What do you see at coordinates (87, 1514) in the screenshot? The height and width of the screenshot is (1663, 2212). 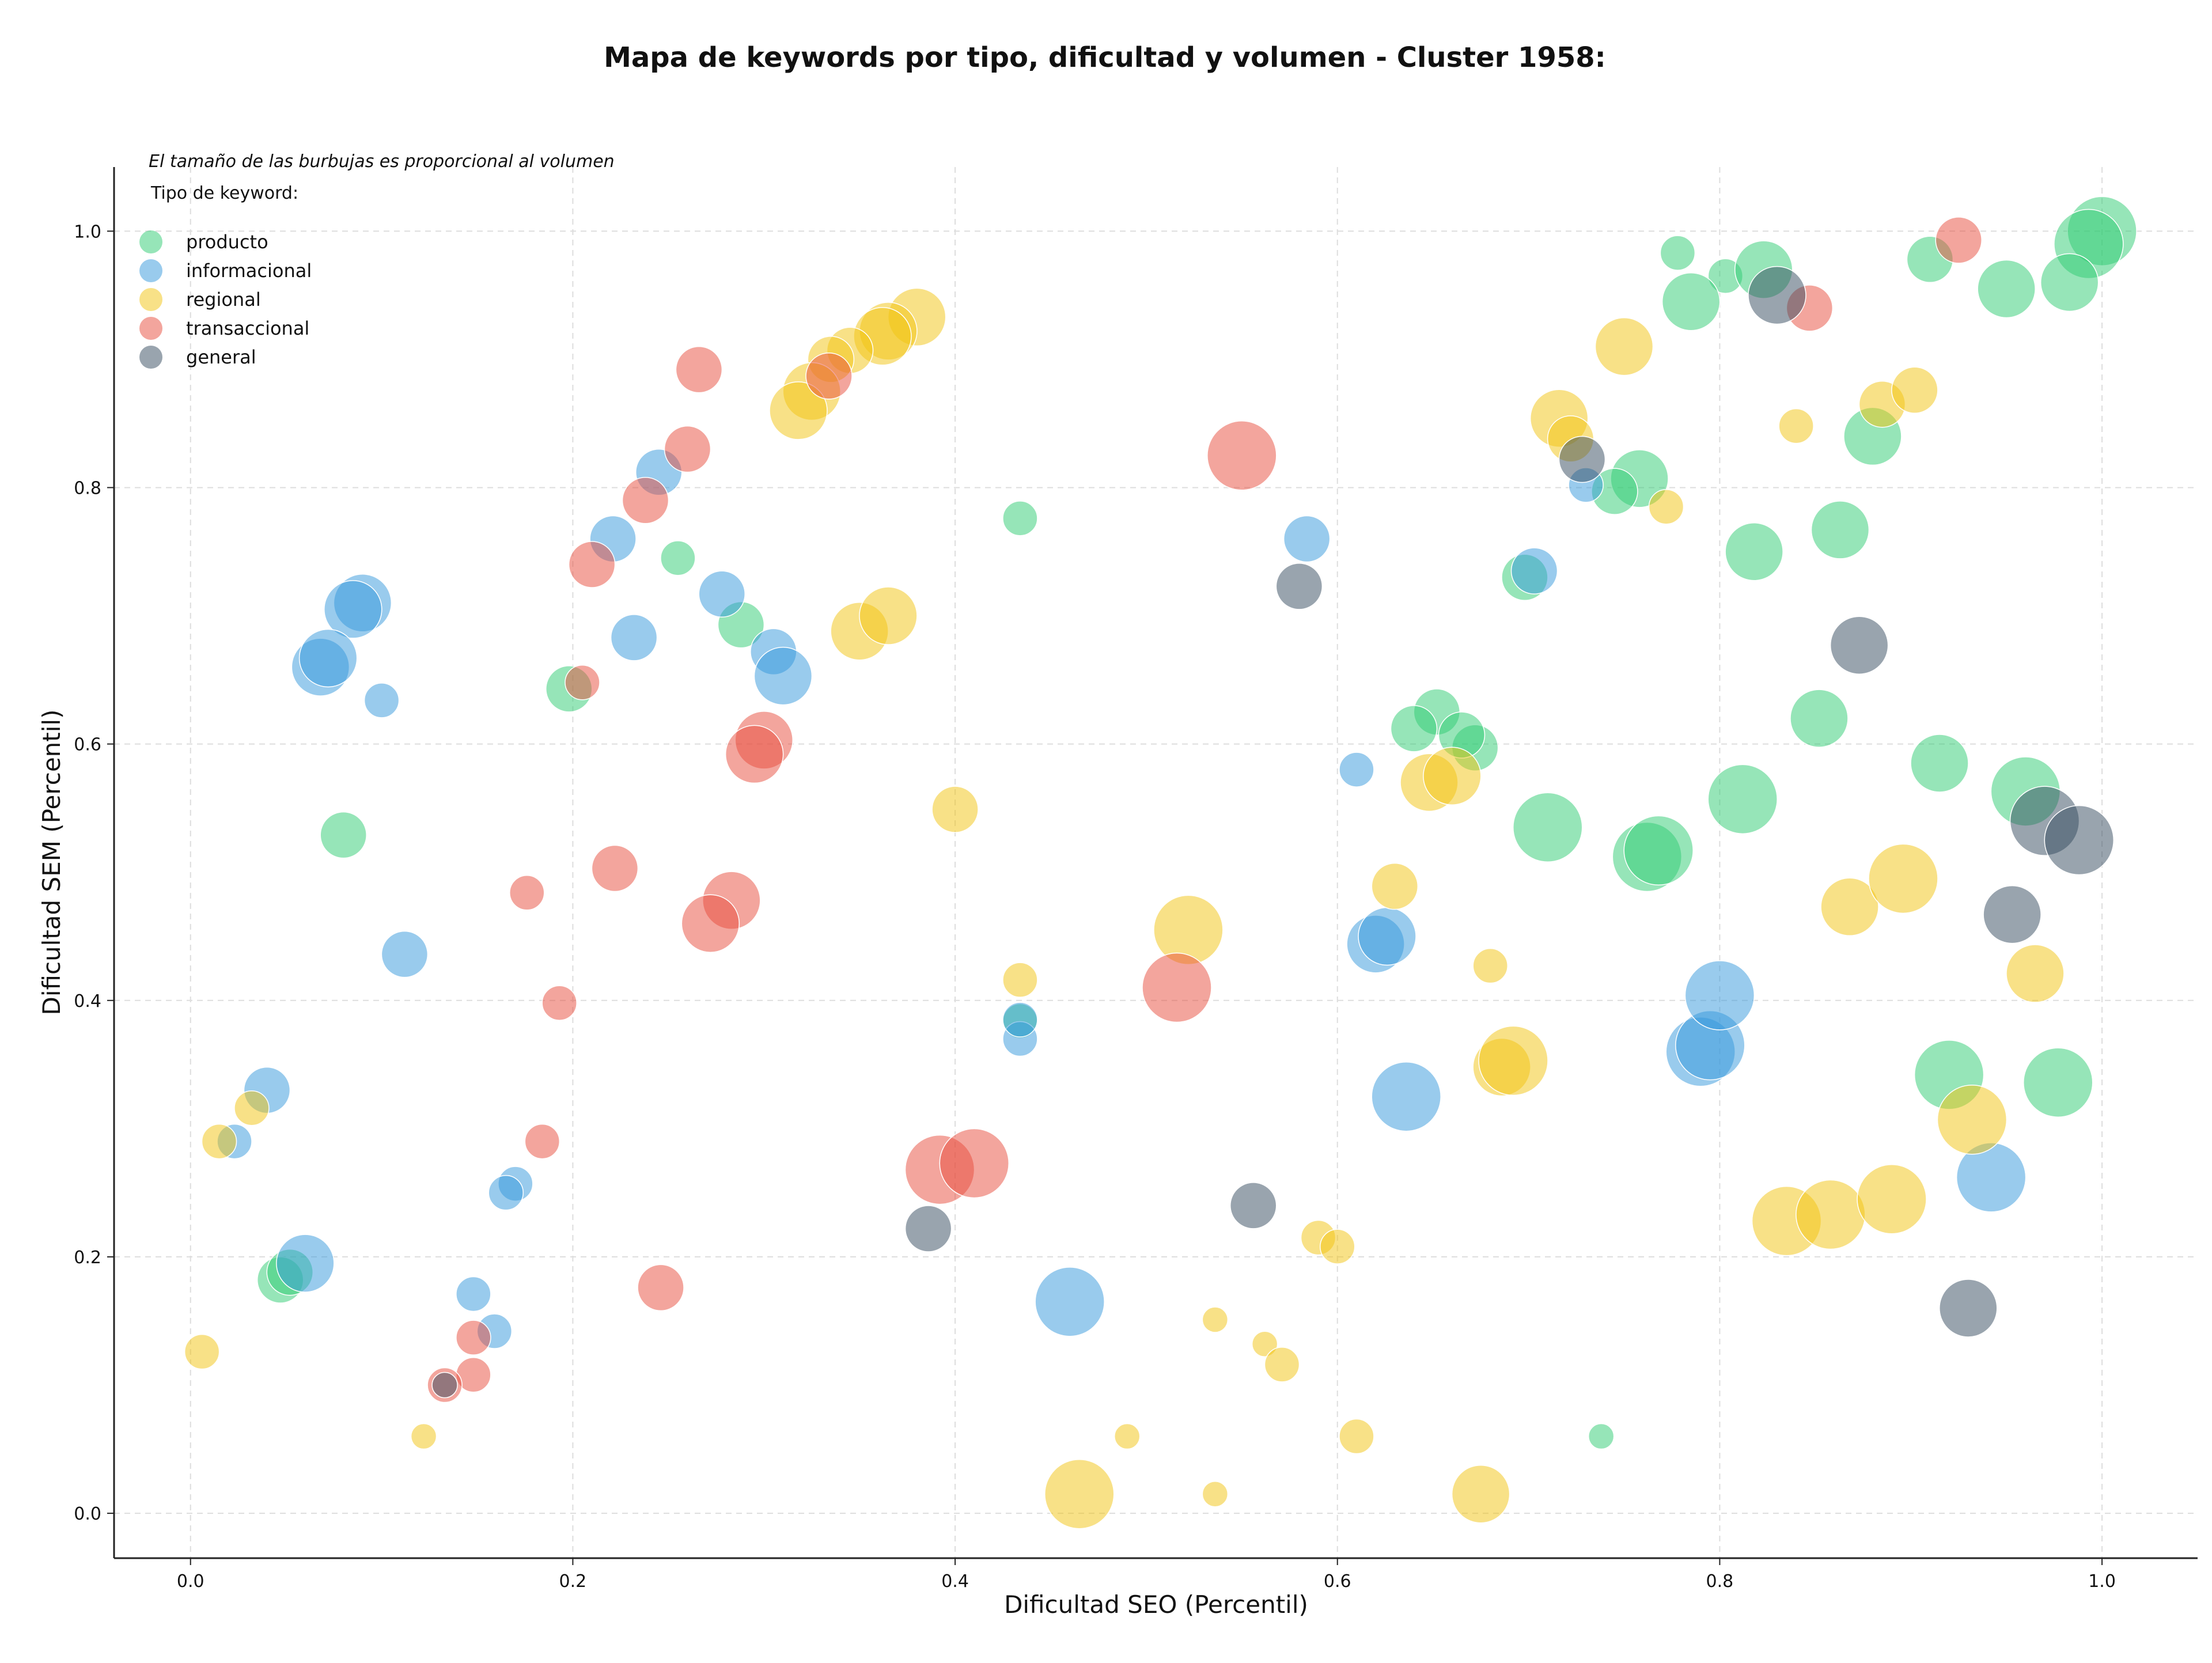 I see `y-tick-label: 0.0` at bounding box center [87, 1514].